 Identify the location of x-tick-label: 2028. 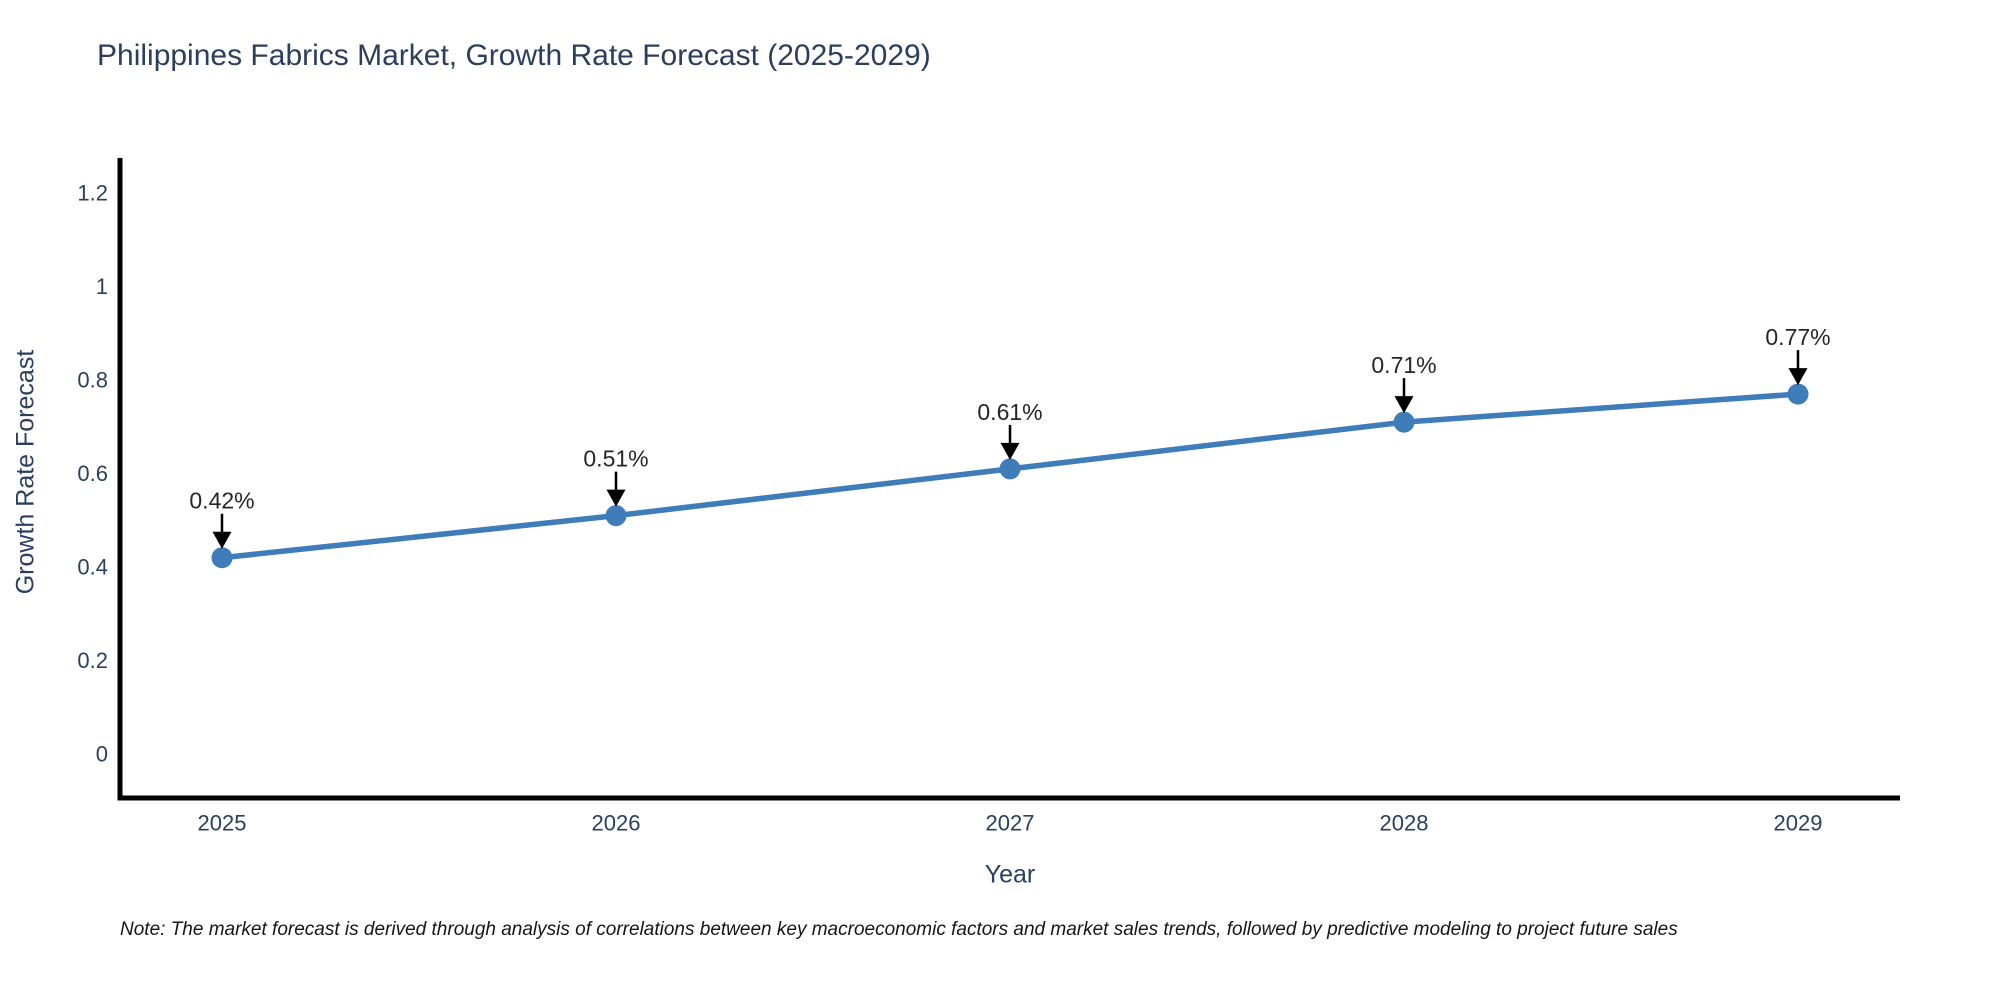
(1404, 823).